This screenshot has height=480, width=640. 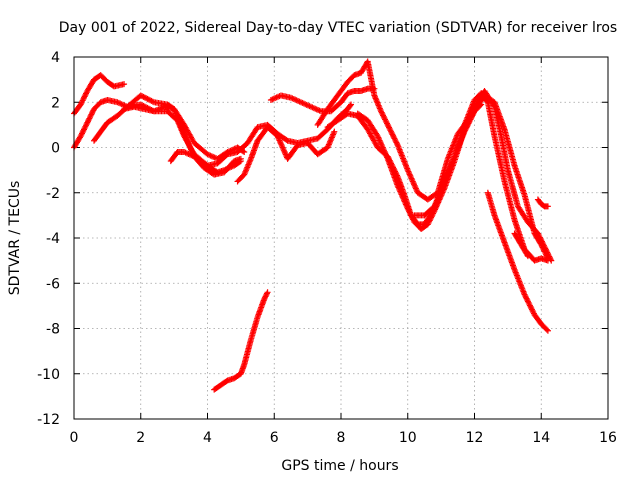 What do you see at coordinates (339, 466) in the screenshot?
I see `x-axis-label: GPS time / hours` at bounding box center [339, 466].